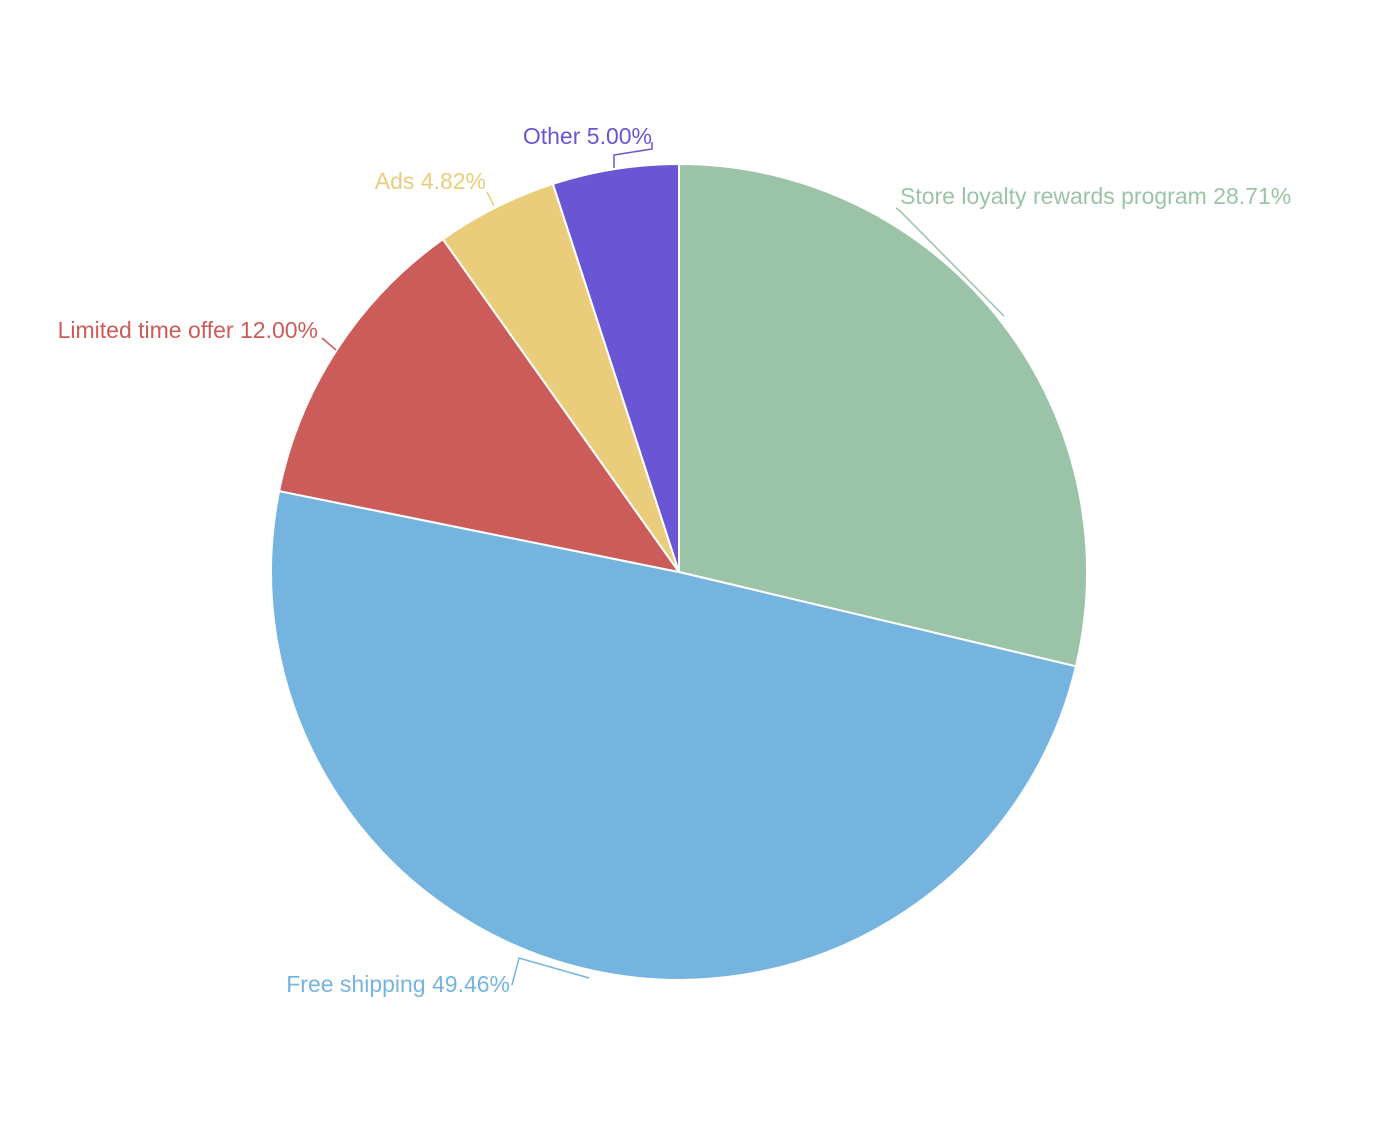 The height and width of the screenshot is (1140, 1386). I want to click on pie-slice-other, so click(615, 367).